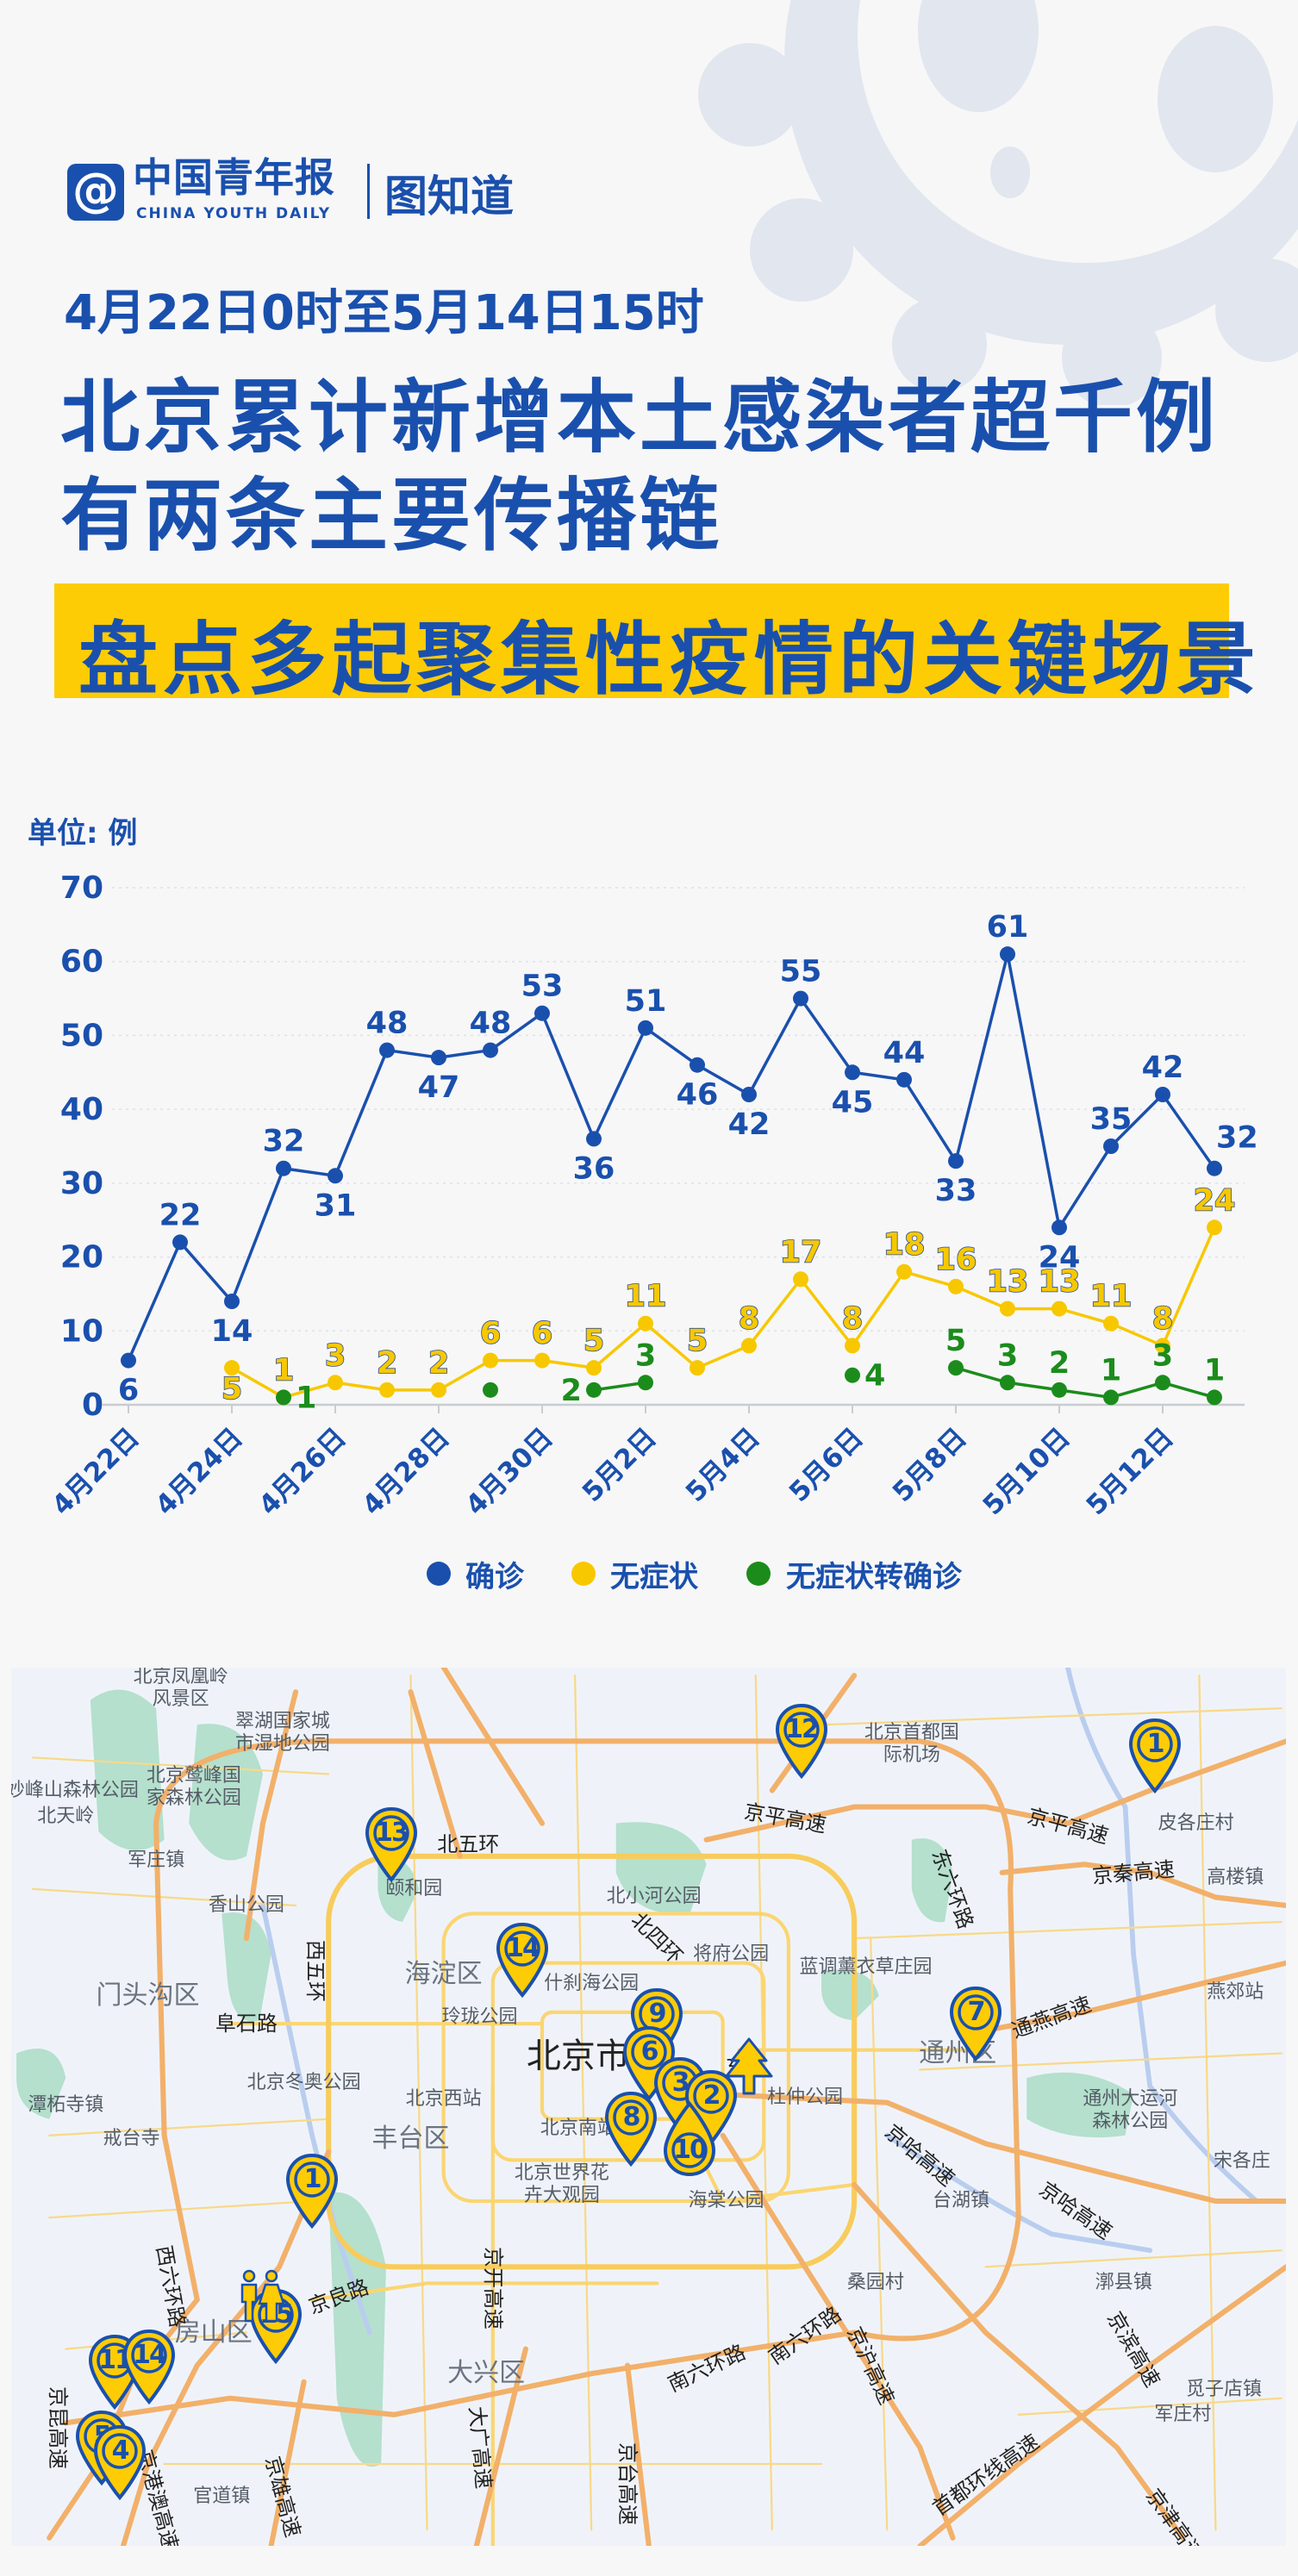  What do you see at coordinates (726, 2201) in the screenshot?
I see `map-label: 海棠公园` at bounding box center [726, 2201].